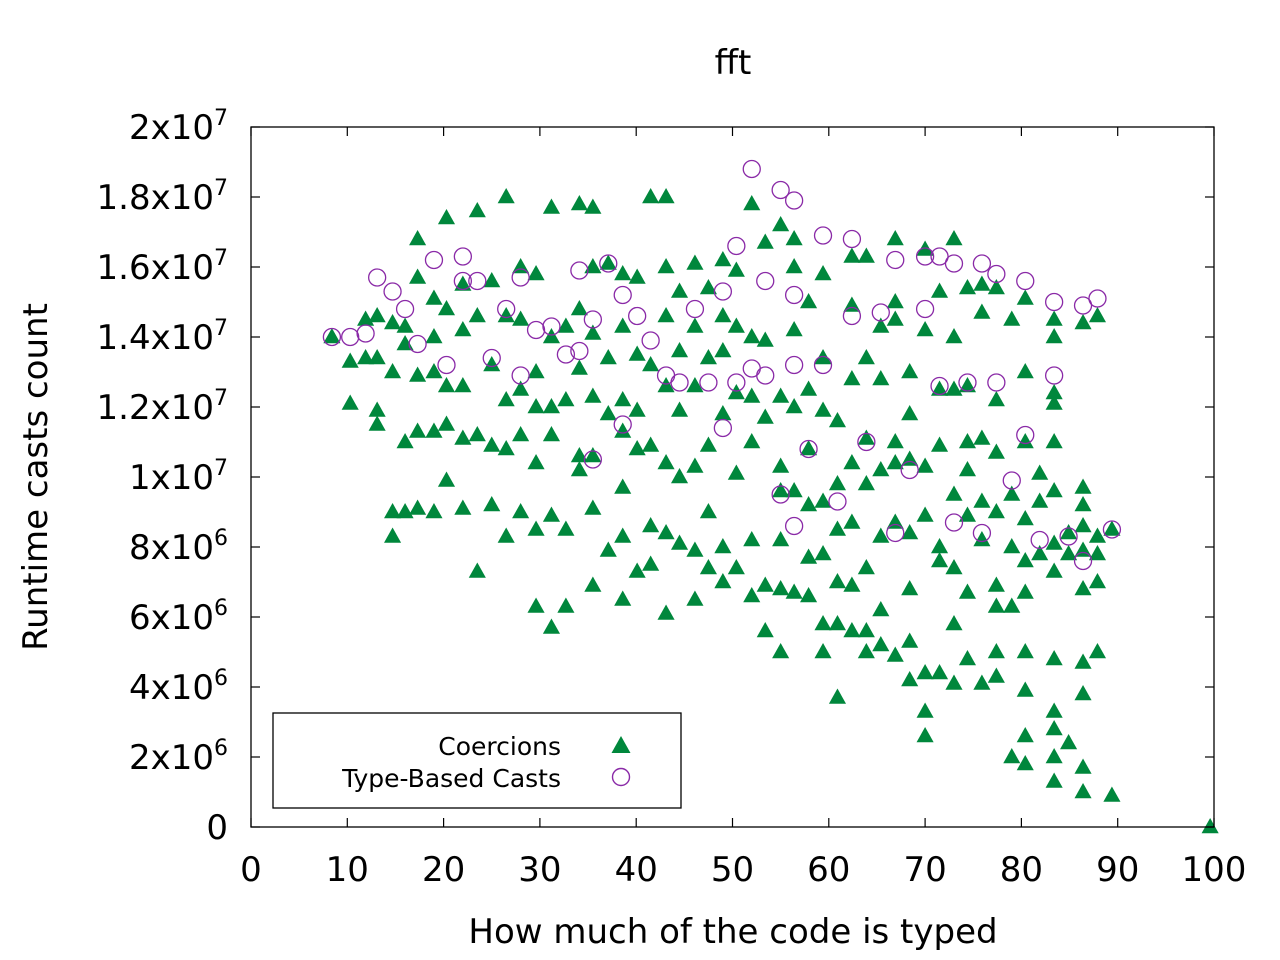 Image resolution: width=1280 pixels, height=960 pixels. What do you see at coordinates (732, 932) in the screenshot?
I see `x-axis-title: How much of the code is typed` at bounding box center [732, 932].